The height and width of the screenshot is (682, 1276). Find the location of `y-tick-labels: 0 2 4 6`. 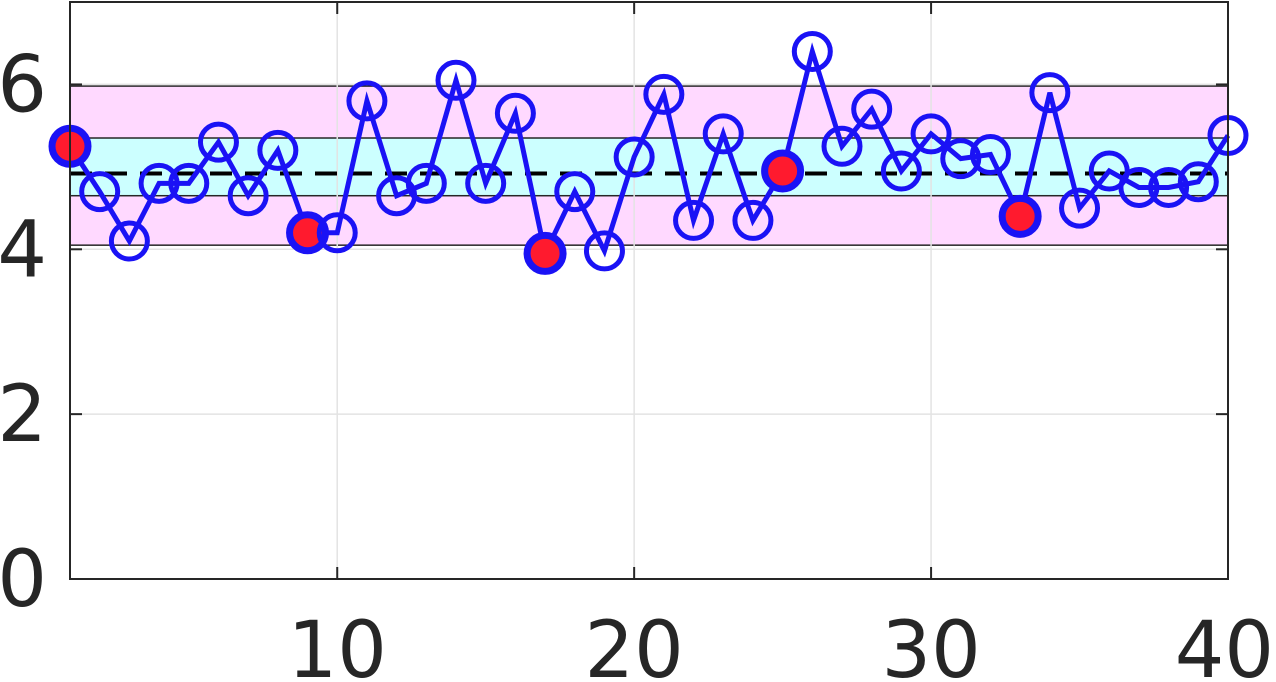

y-tick-labels: 0 2 4 6 is located at coordinates (23, 332).